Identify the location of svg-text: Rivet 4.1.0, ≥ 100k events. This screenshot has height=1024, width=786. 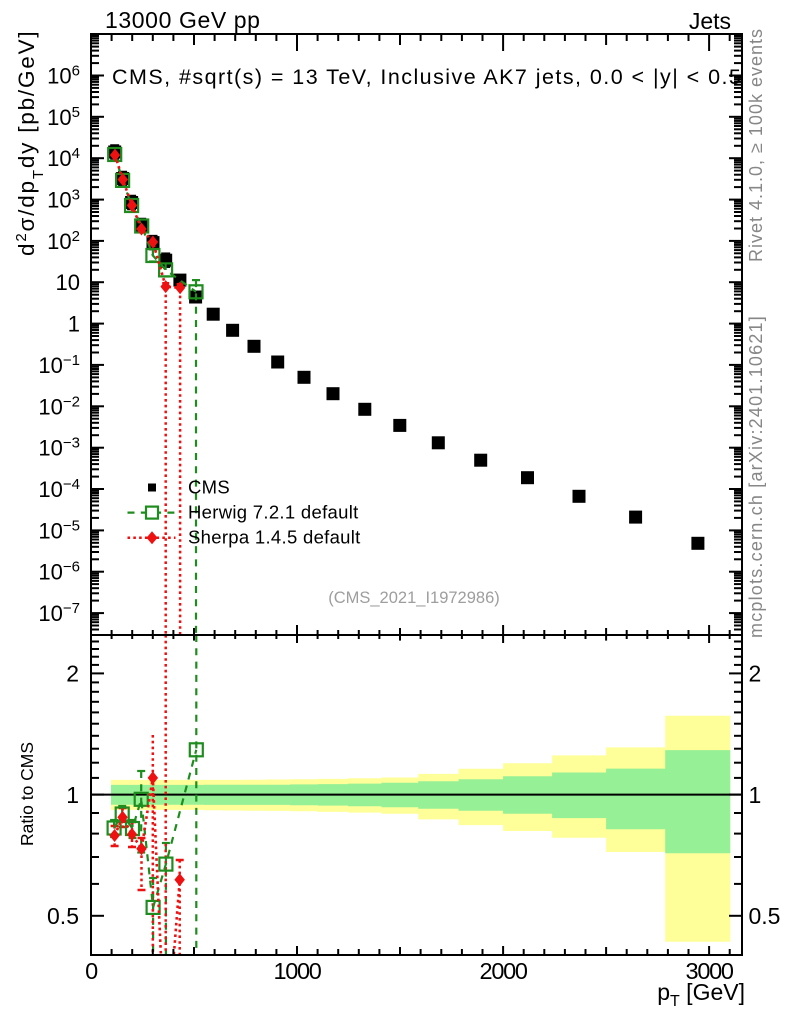
(756, 145).